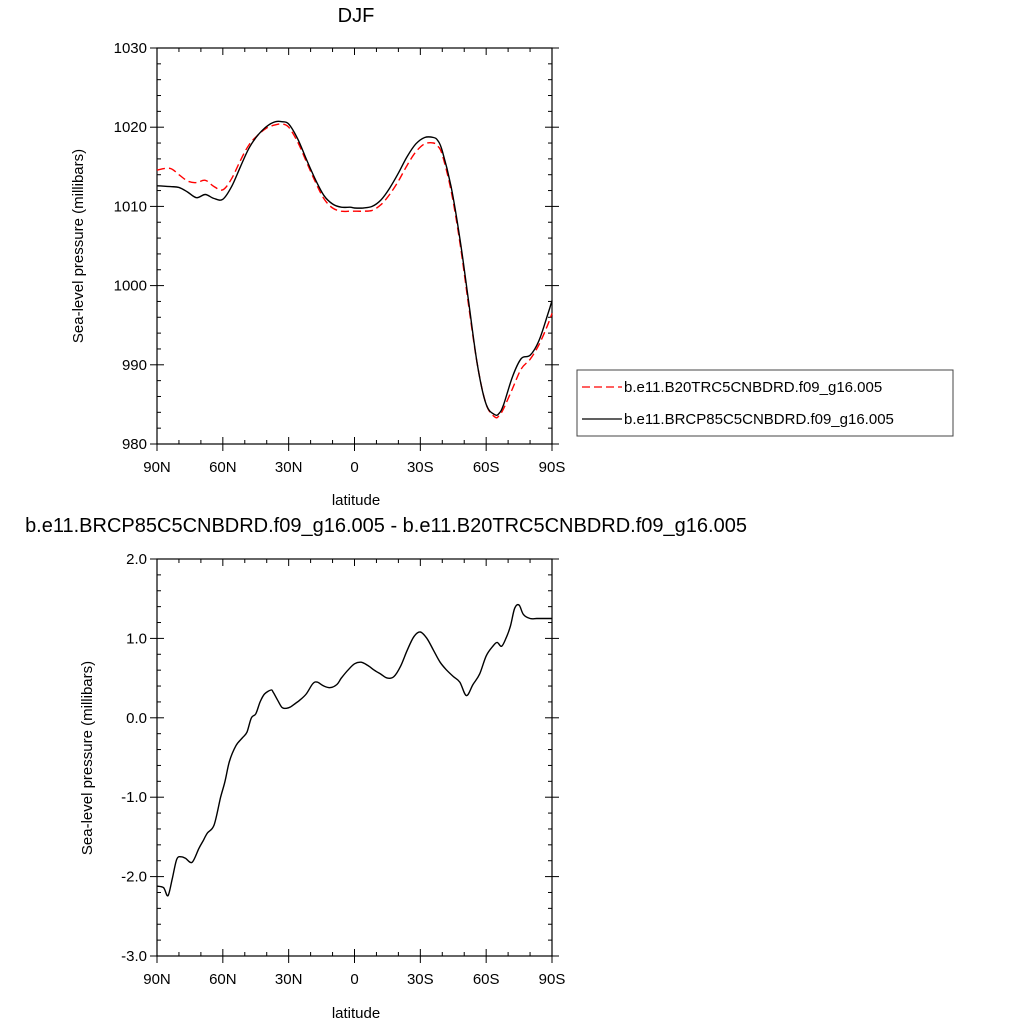 The image size is (1024, 1024). Describe the element at coordinates (356, 500) in the screenshot. I see `top-x-axis-label: latitude` at that location.